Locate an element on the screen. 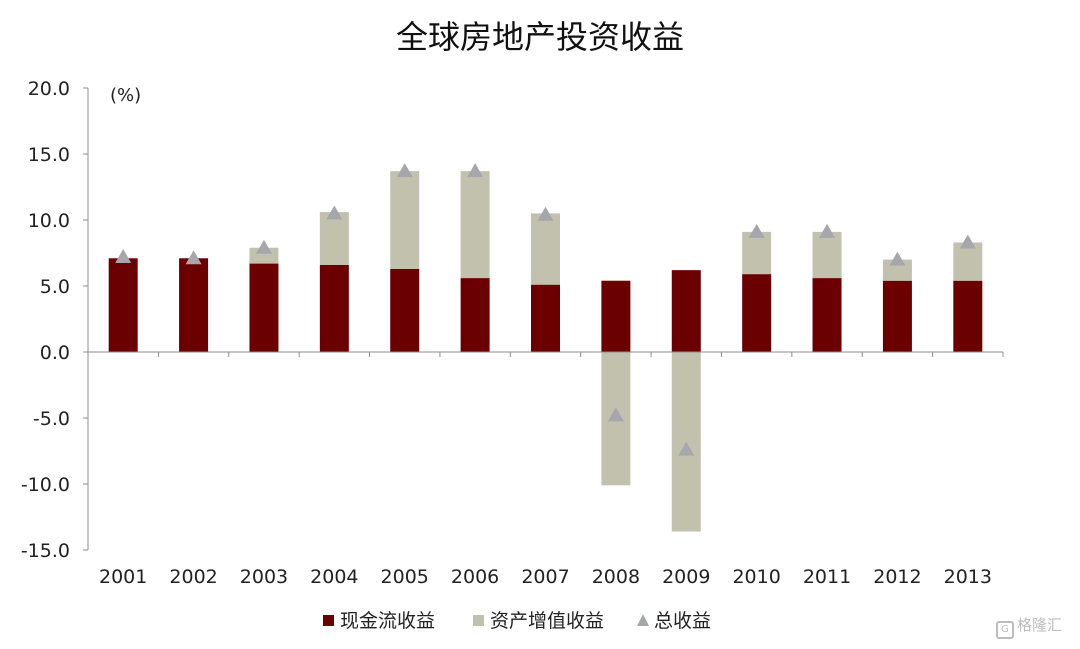  bar-appreciation-2003 is located at coordinates (264, 255).